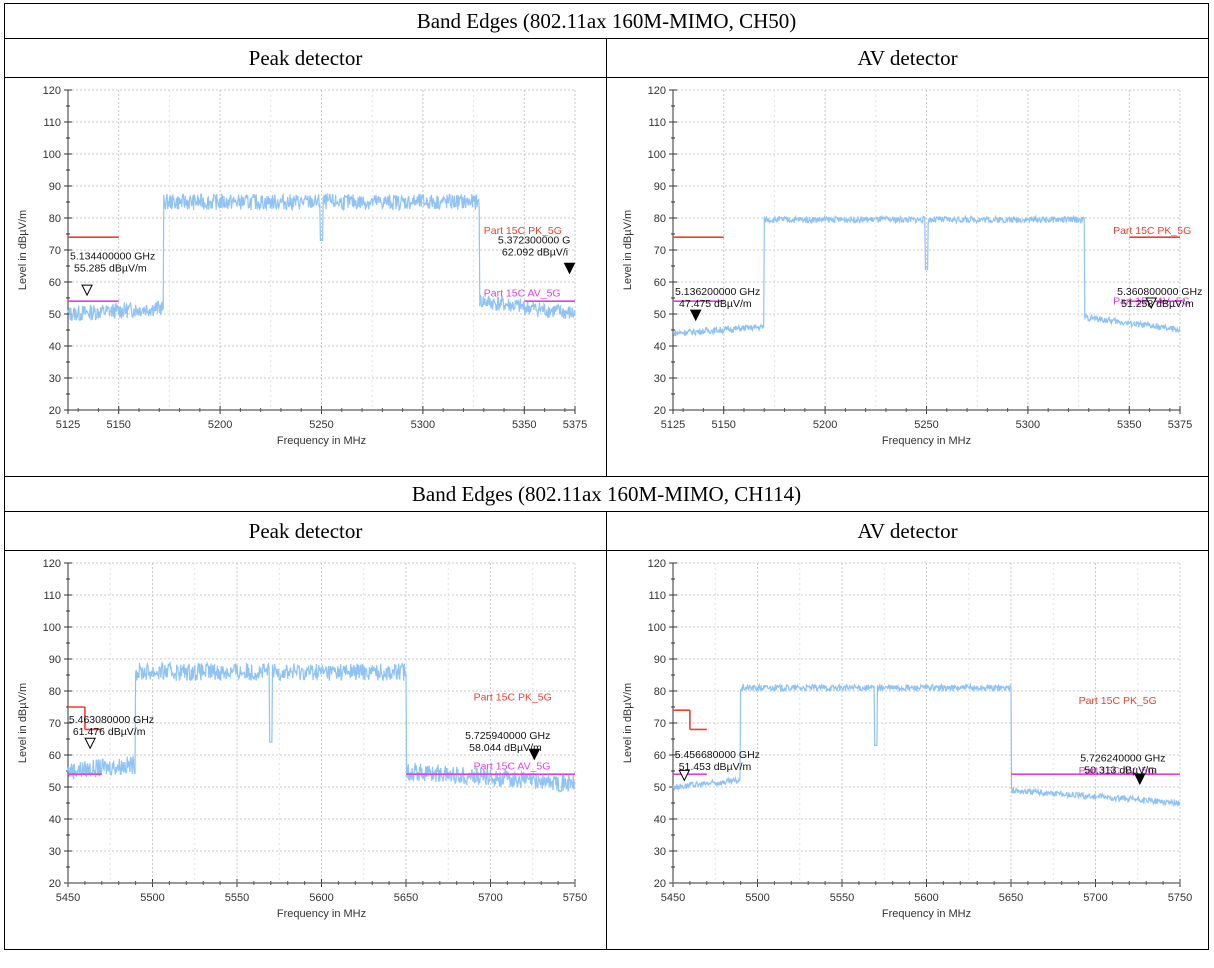 This screenshot has height=968, width=1214. I want to click on marker-1-level: 51.453 dBµV/m, so click(715, 767).